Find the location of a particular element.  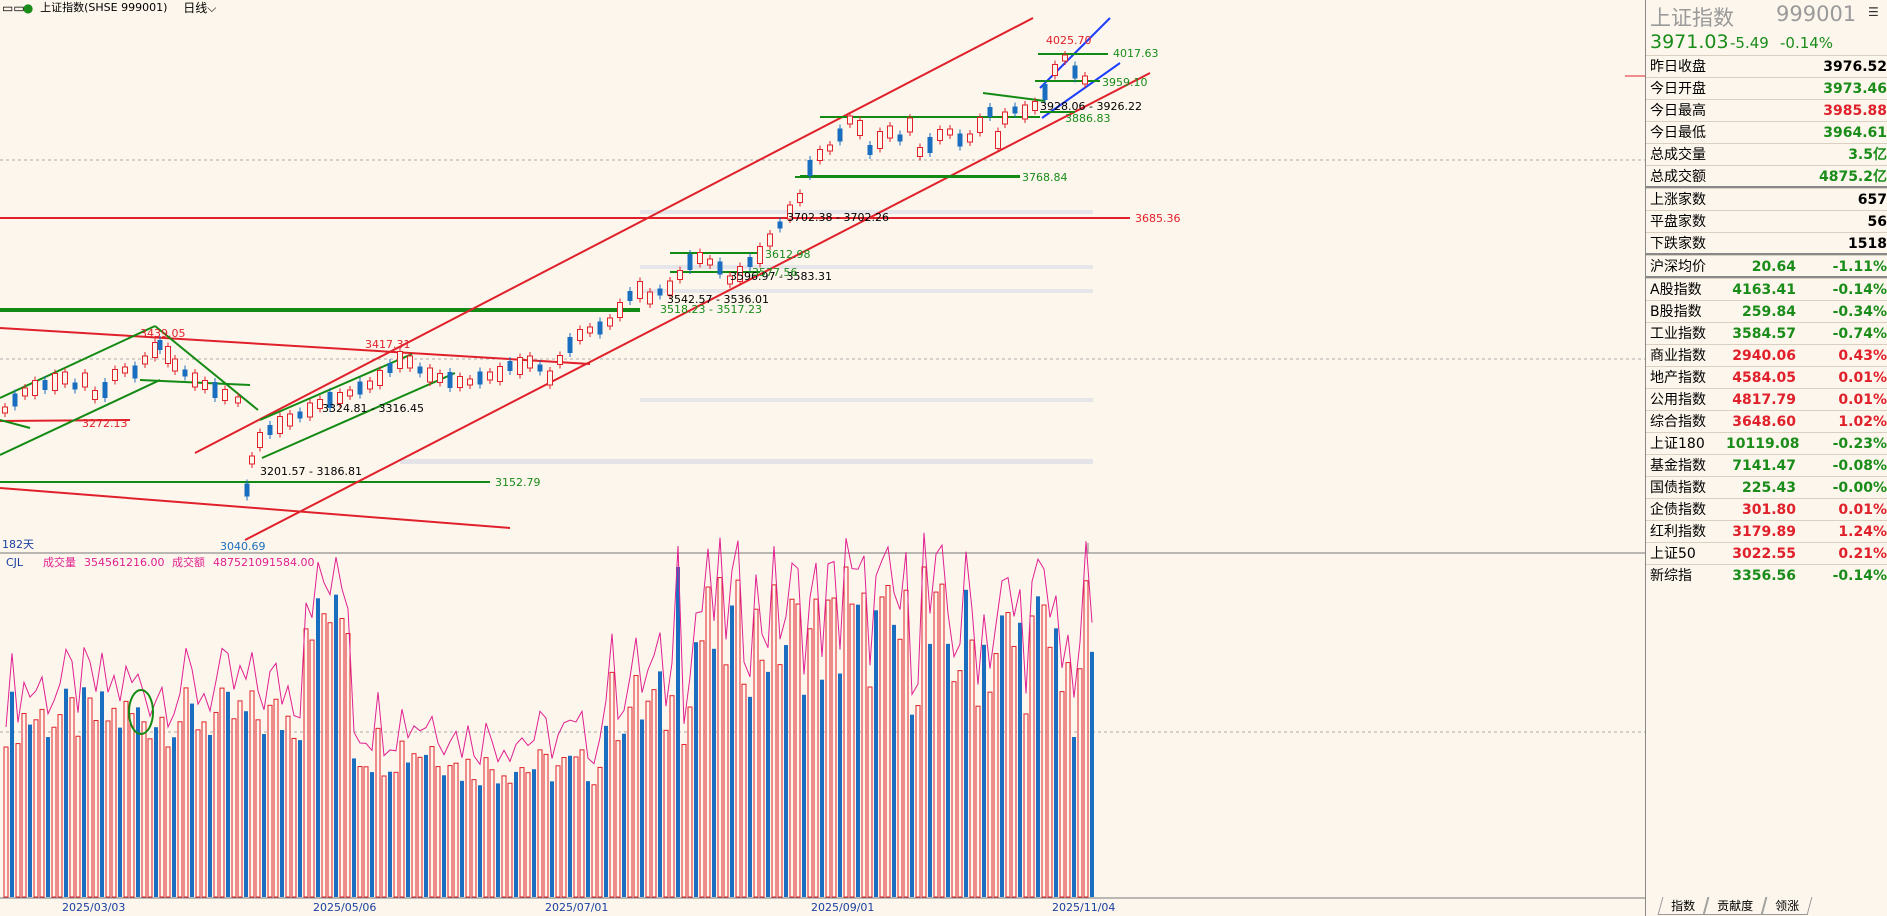

index-8-value: 7141.47 is located at coordinates (1764, 466).